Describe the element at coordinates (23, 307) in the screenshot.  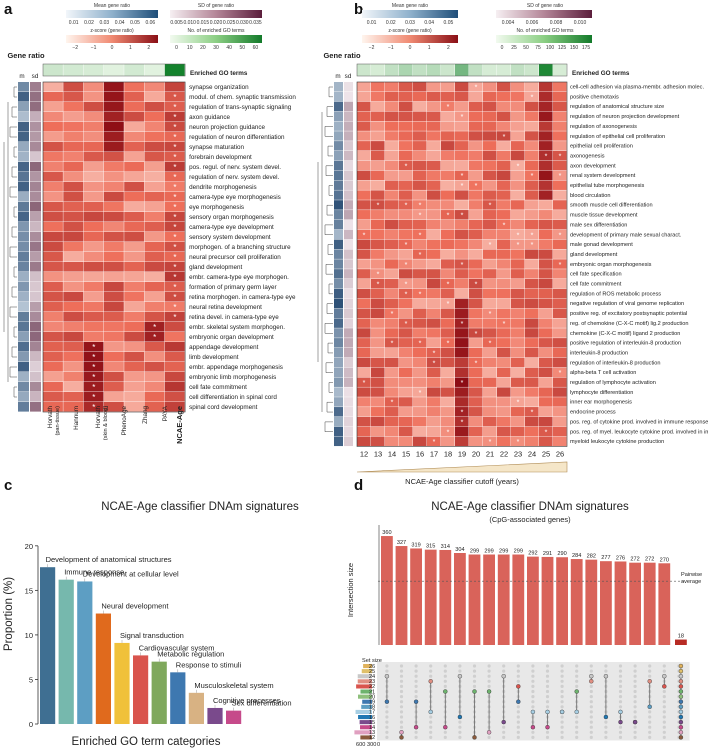
I see `a-ratio-mean` at that location.